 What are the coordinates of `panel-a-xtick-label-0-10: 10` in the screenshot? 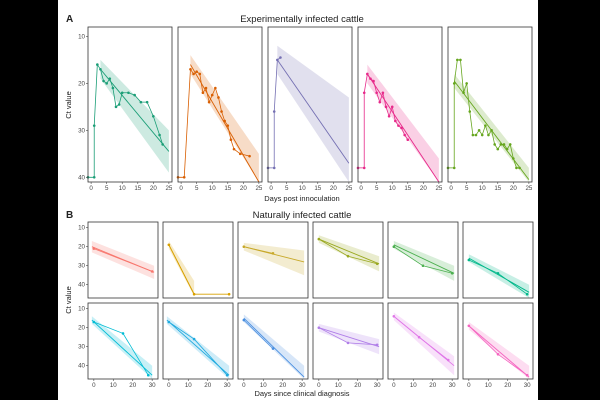 It's located at (122, 188).